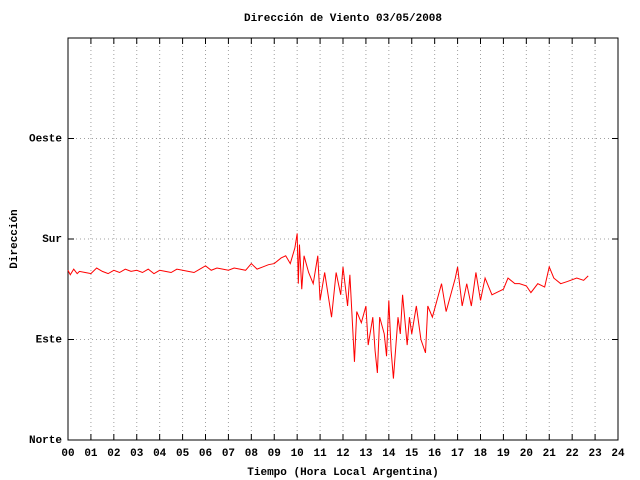 Image resolution: width=640 pixels, height=480 pixels. What do you see at coordinates (343, 19) in the screenshot?
I see `chart-title: Dirección de Viento 03/05/2008` at bounding box center [343, 19].